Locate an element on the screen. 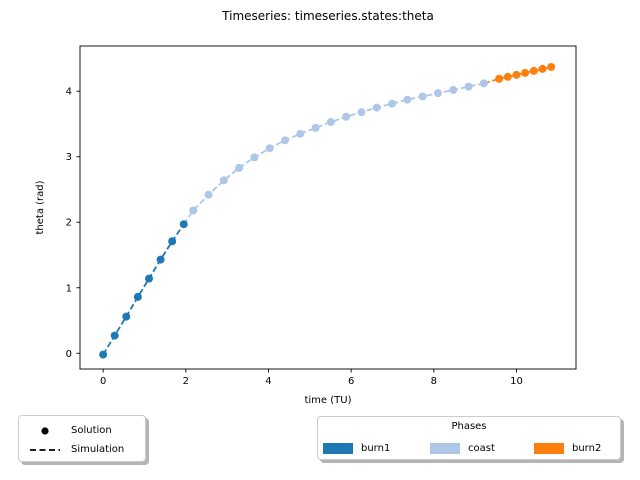 The height and width of the screenshot is (480, 640). simulation-line-burn2 is located at coordinates (517, 75).